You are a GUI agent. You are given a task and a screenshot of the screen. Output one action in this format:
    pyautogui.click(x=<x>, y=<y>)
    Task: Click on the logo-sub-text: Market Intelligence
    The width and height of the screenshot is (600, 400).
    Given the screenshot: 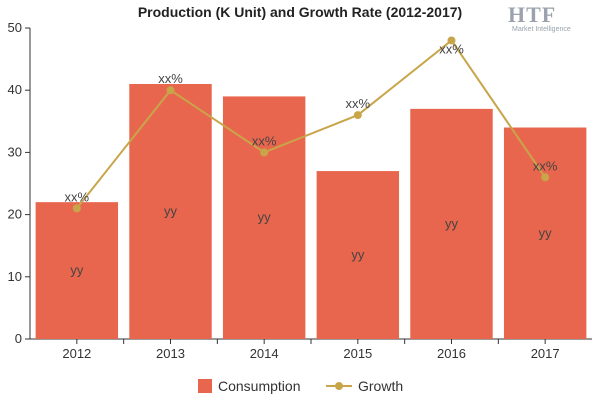 What is the action you would take?
    pyautogui.click(x=541, y=29)
    